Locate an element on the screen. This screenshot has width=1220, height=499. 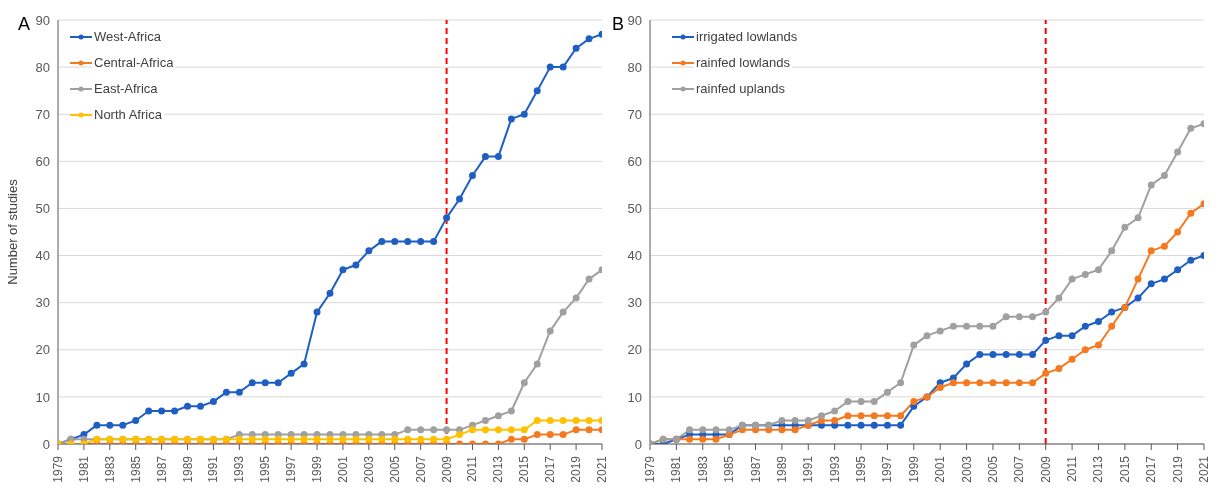
legend-label: East-Africa is located at coordinates (126, 89).